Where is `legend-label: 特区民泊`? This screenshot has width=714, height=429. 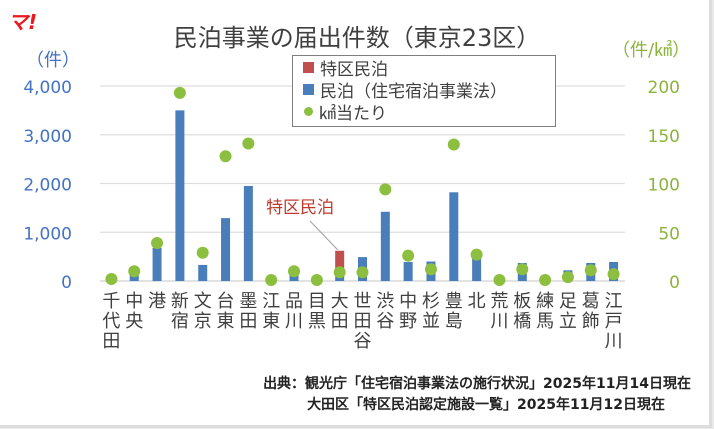
legend-label: 特区民泊 is located at coordinates (354, 69).